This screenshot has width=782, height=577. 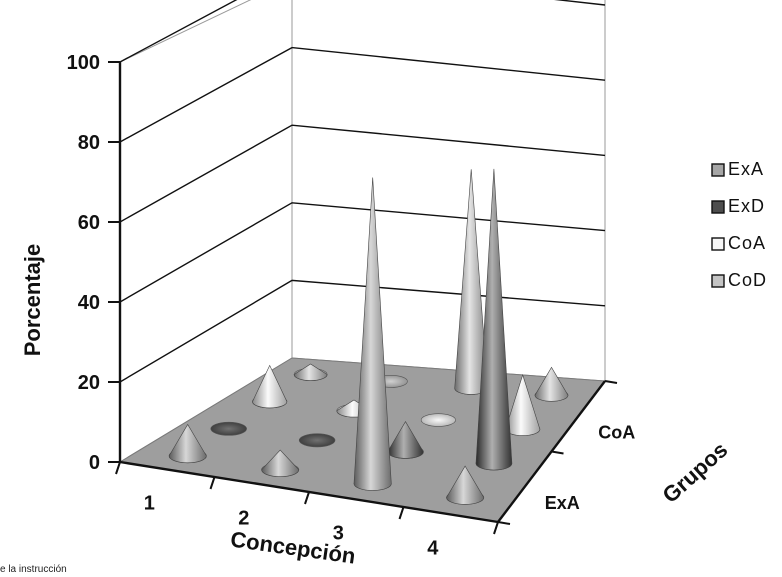 What do you see at coordinates (739, 224) in the screenshot?
I see `legend: ExA ExD CoA CoD` at bounding box center [739, 224].